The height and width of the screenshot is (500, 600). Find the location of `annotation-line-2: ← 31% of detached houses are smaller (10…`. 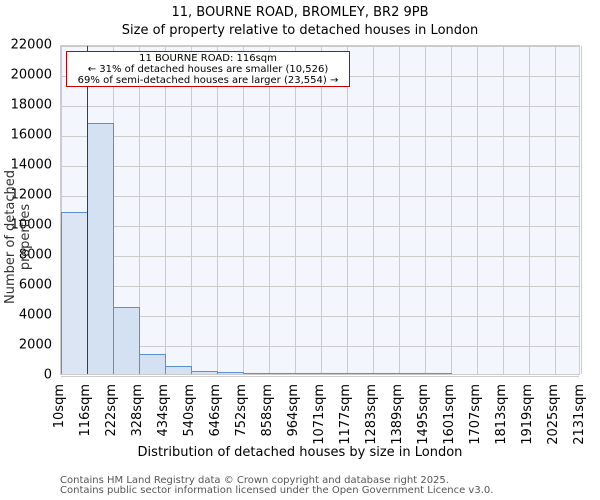

annotation-line-2: ← 31% of detached houses are smaller (10… is located at coordinates (208, 69).